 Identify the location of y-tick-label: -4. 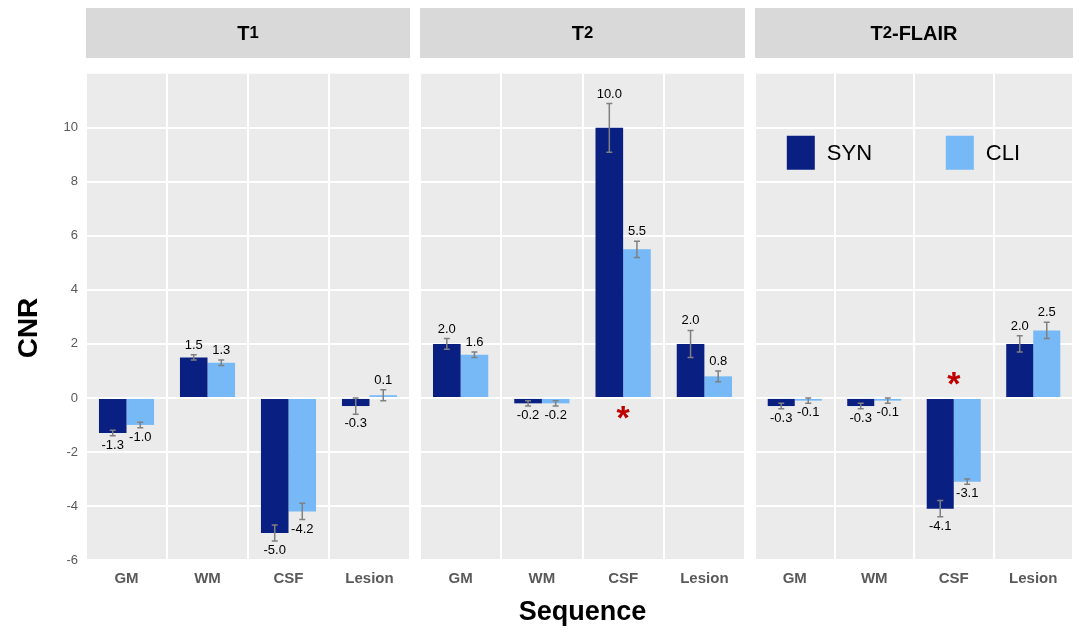
(72, 505).